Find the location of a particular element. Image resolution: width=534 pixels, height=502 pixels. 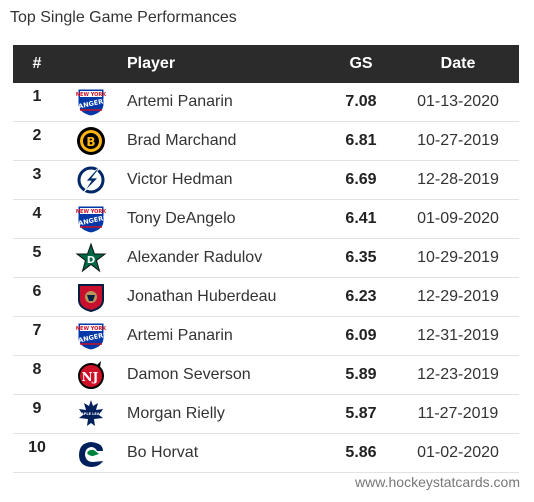

maple-leafs-logo-icon: MAPLE LEAFS is located at coordinates (91, 414).